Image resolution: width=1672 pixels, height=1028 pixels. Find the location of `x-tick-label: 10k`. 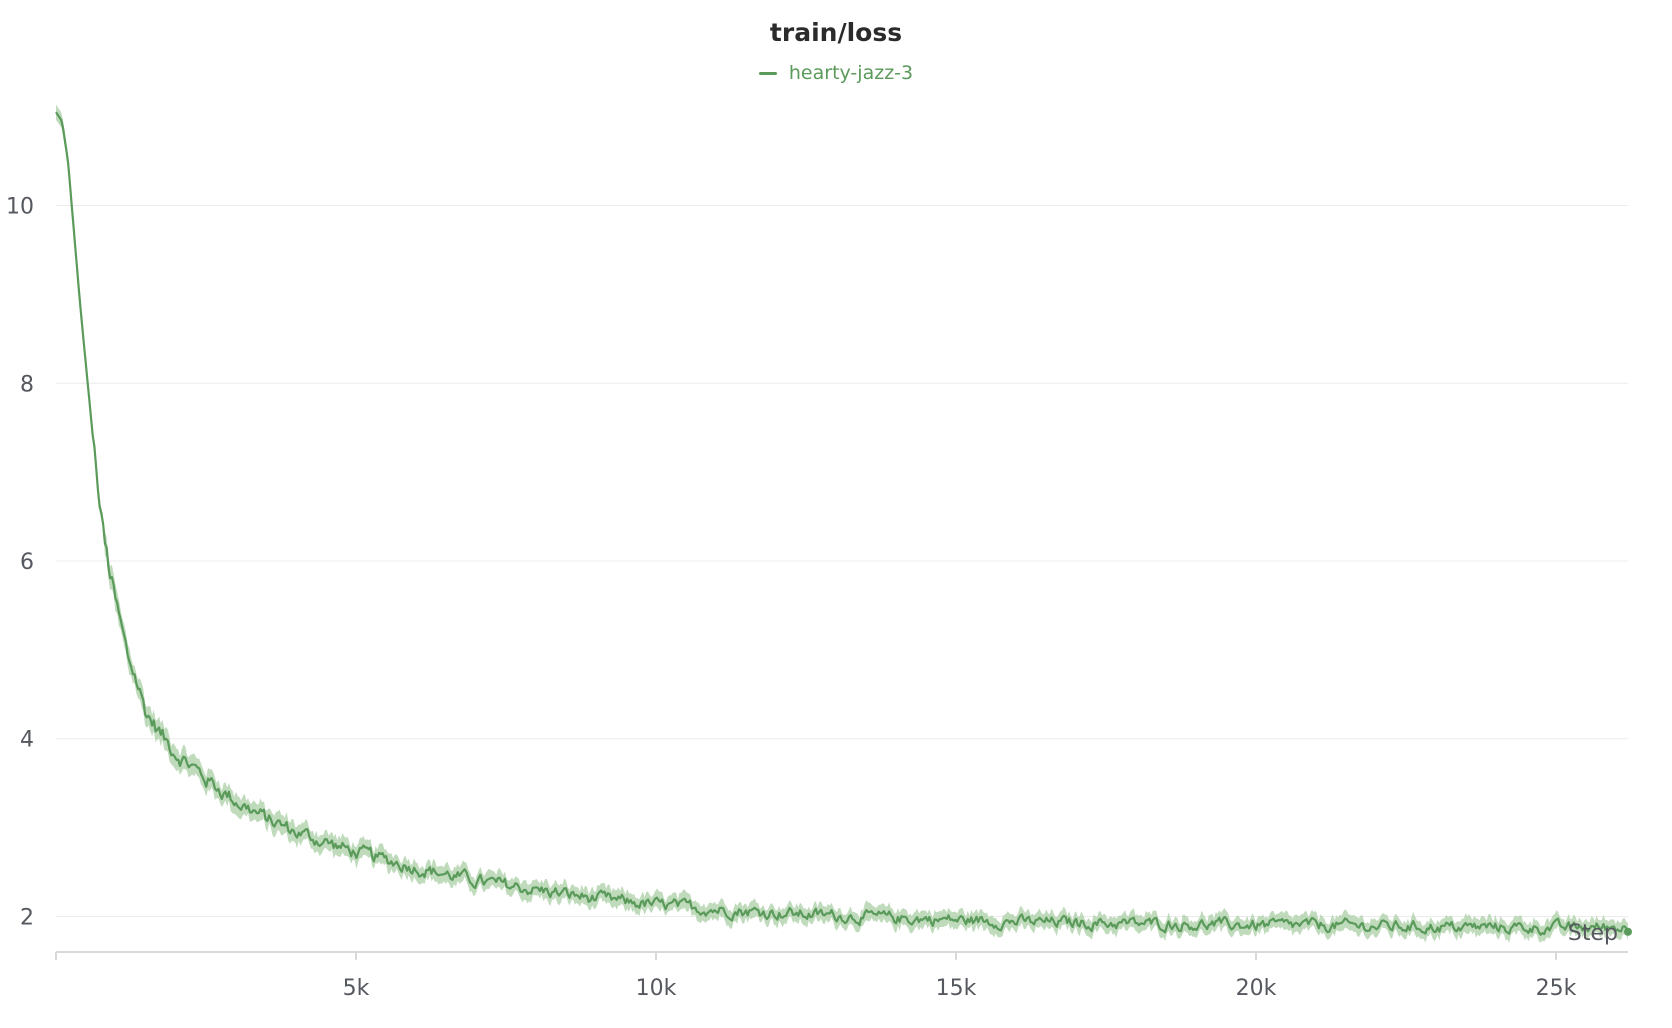

x-tick-label: 10k is located at coordinates (656, 988).